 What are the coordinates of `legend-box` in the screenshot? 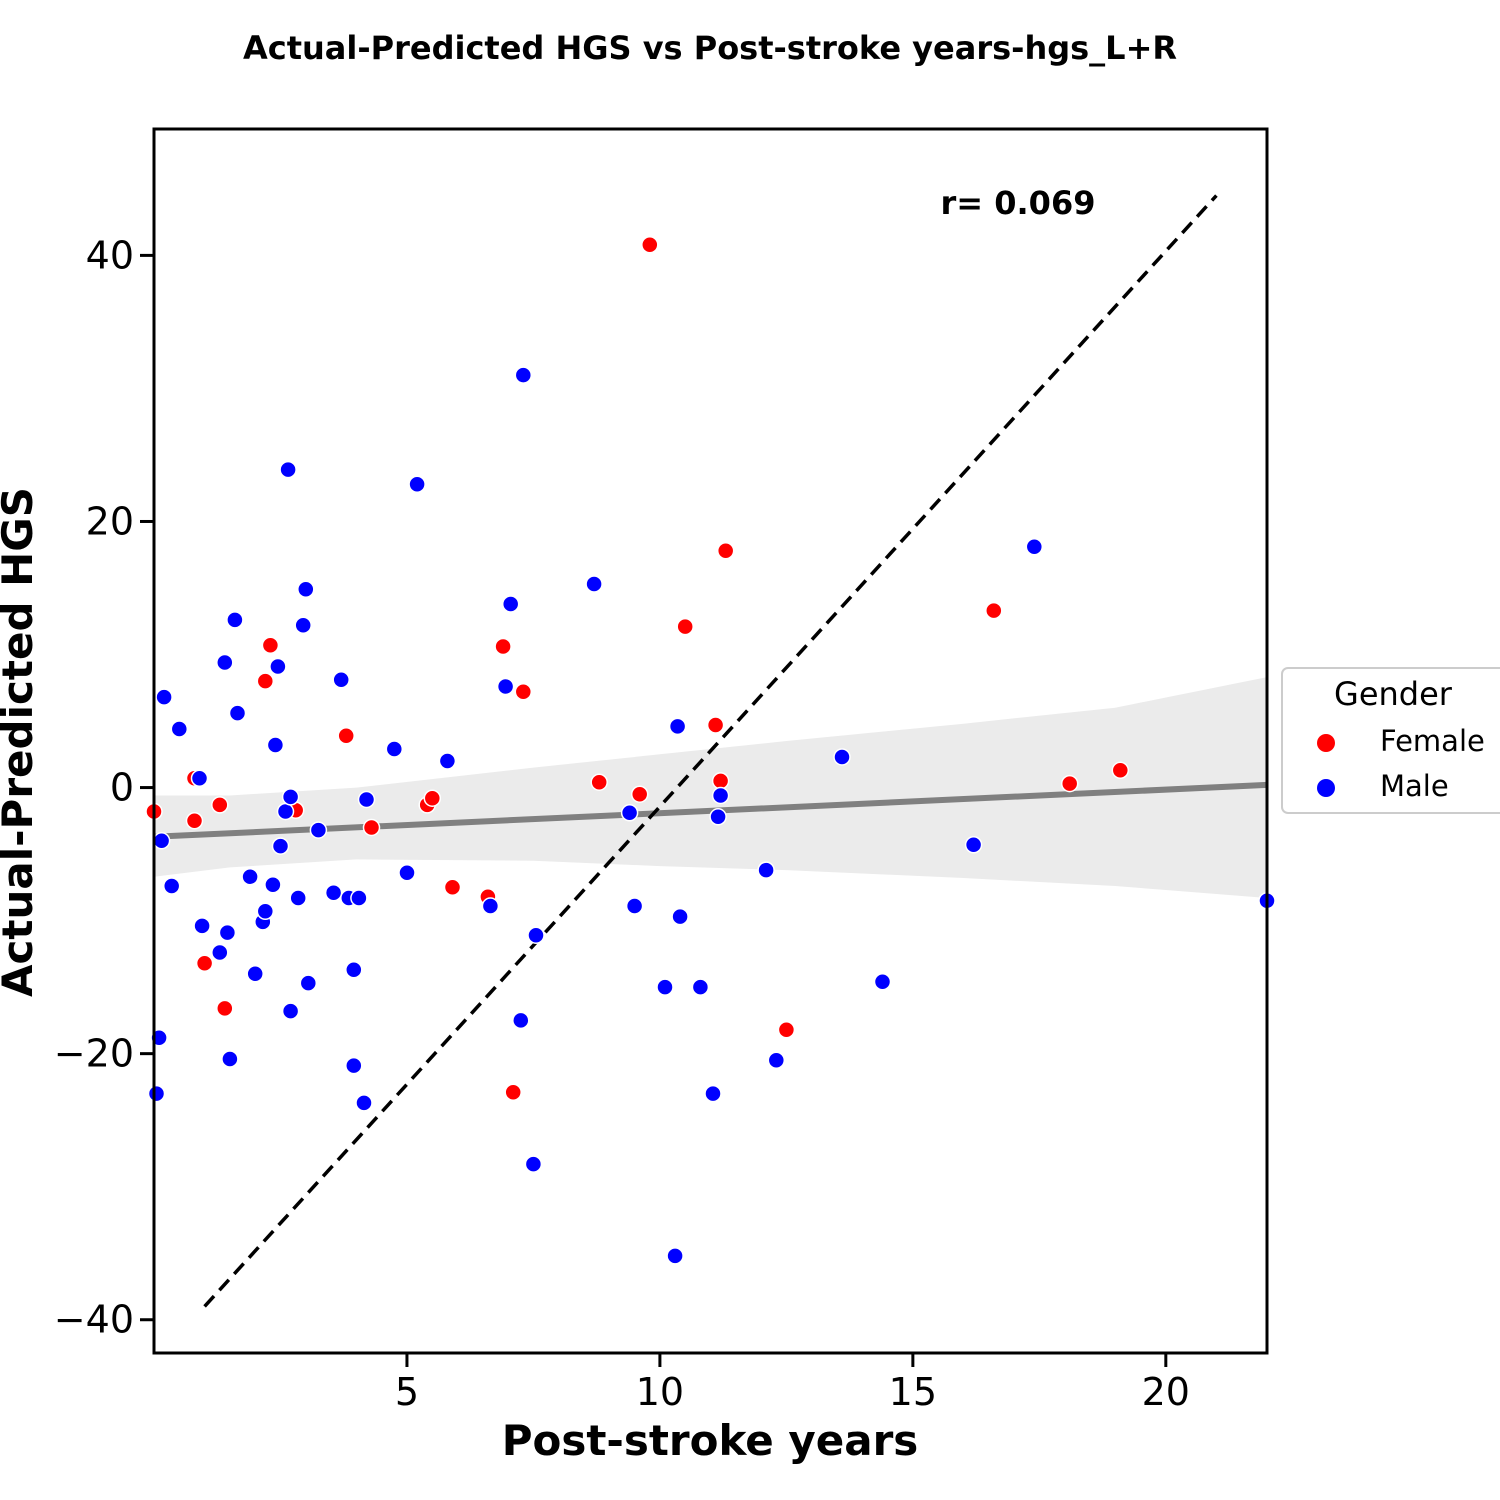 It's located at (1390, 740).